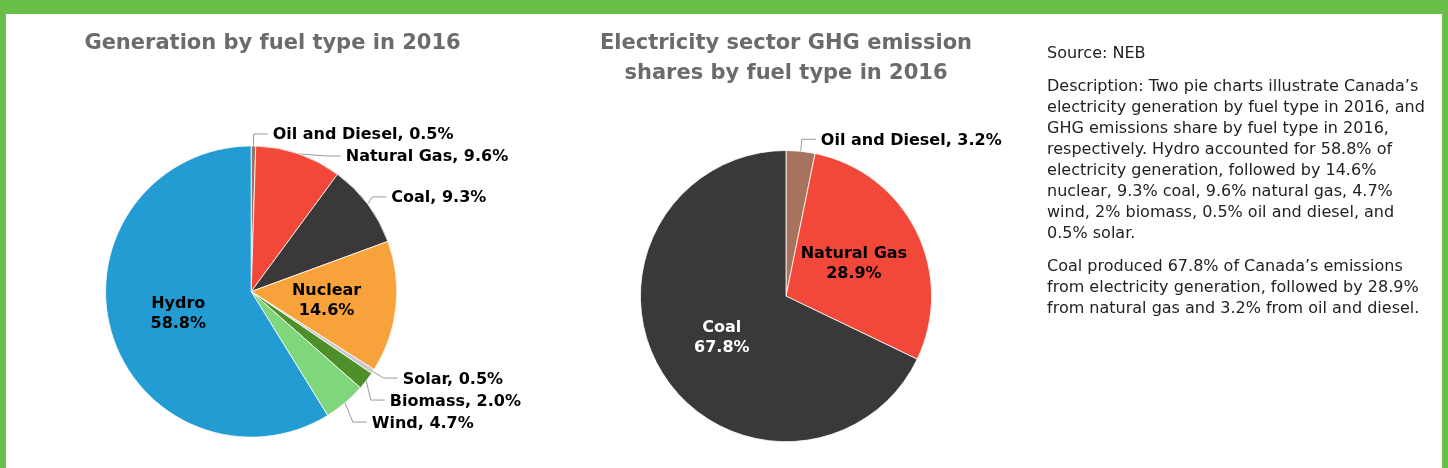 The image size is (1448, 468). I want to click on slice-label: Nuclear, so click(326, 290).